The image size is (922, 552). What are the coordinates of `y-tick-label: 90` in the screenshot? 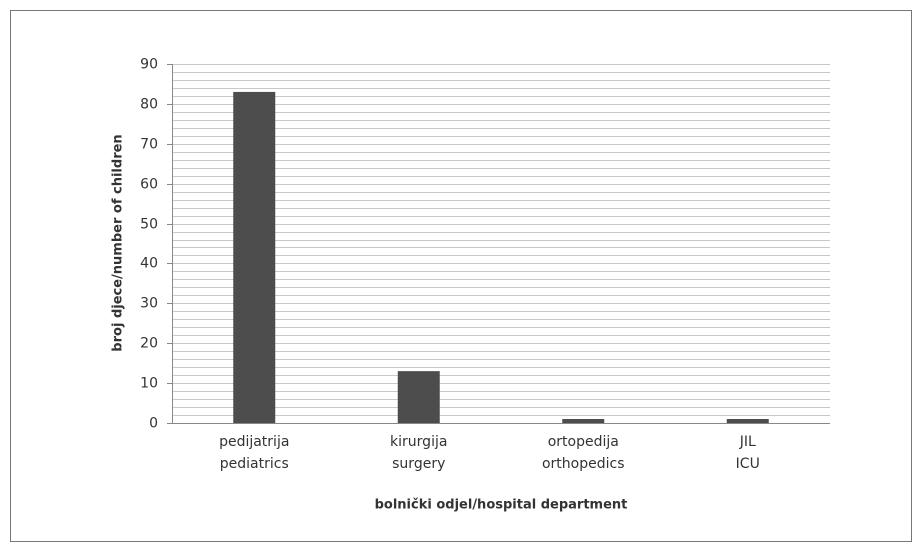 It's located at (149, 65).